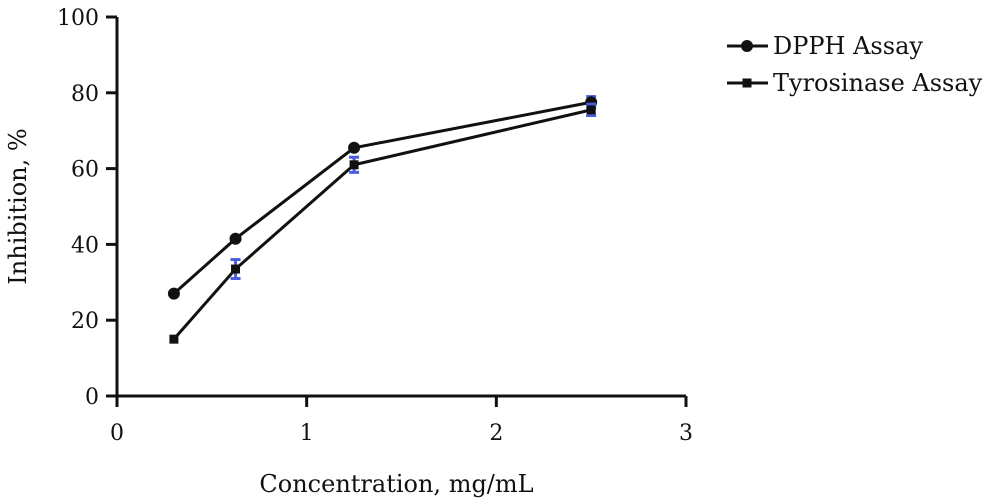 The height and width of the screenshot is (502, 1000). What do you see at coordinates (78, 18) in the screenshot?
I see `y-tick-label-100: 100` at bounding box center [78, 18].